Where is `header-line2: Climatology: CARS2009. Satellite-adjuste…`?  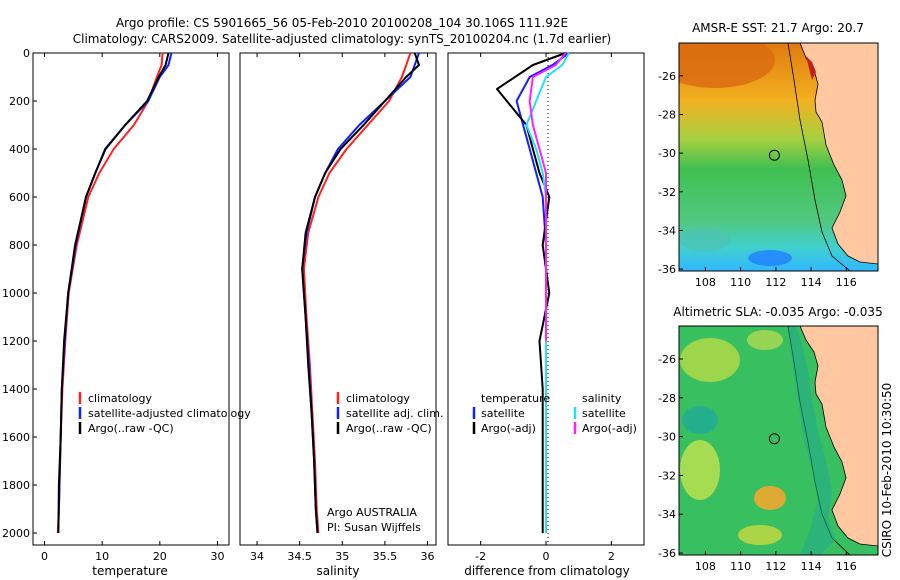
header-line2: Climatology: CARS2009. Satellite-adjuste… is located at coordinates (342, 39).